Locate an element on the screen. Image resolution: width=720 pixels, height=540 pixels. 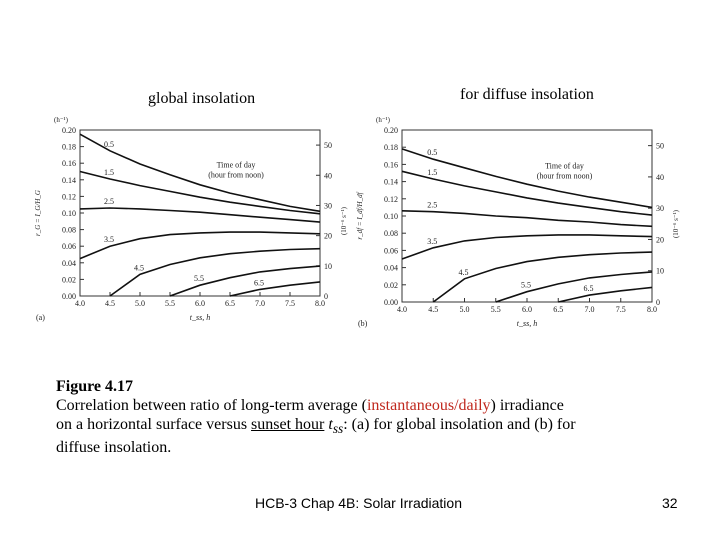
x-tick-label-a: 5.5 is located at coordinates (170, 303).